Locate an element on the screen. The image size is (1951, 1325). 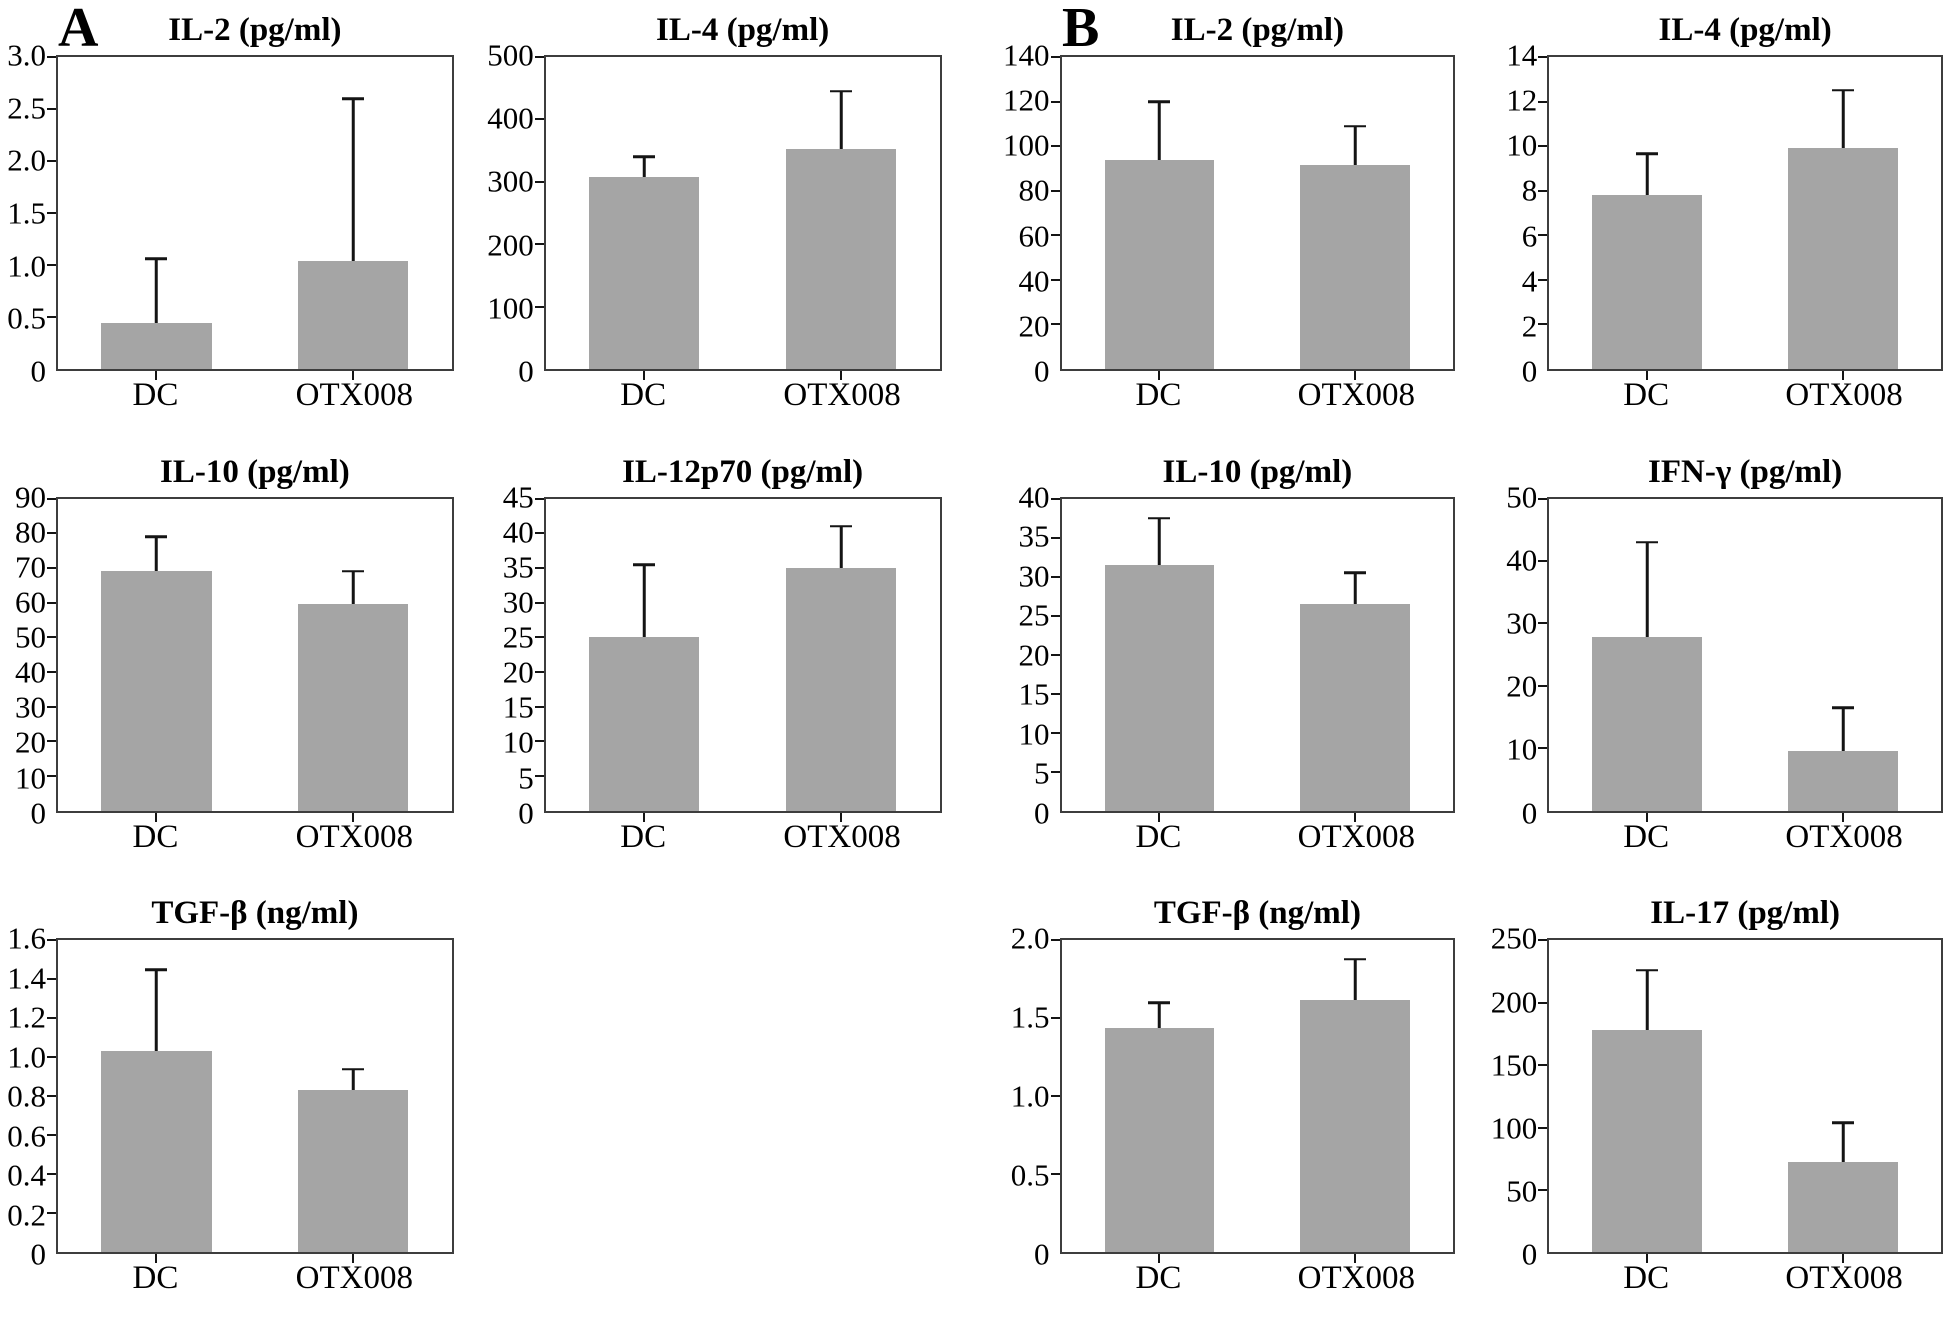
y-tick-label: 80 is located at coordinates (30, 532).